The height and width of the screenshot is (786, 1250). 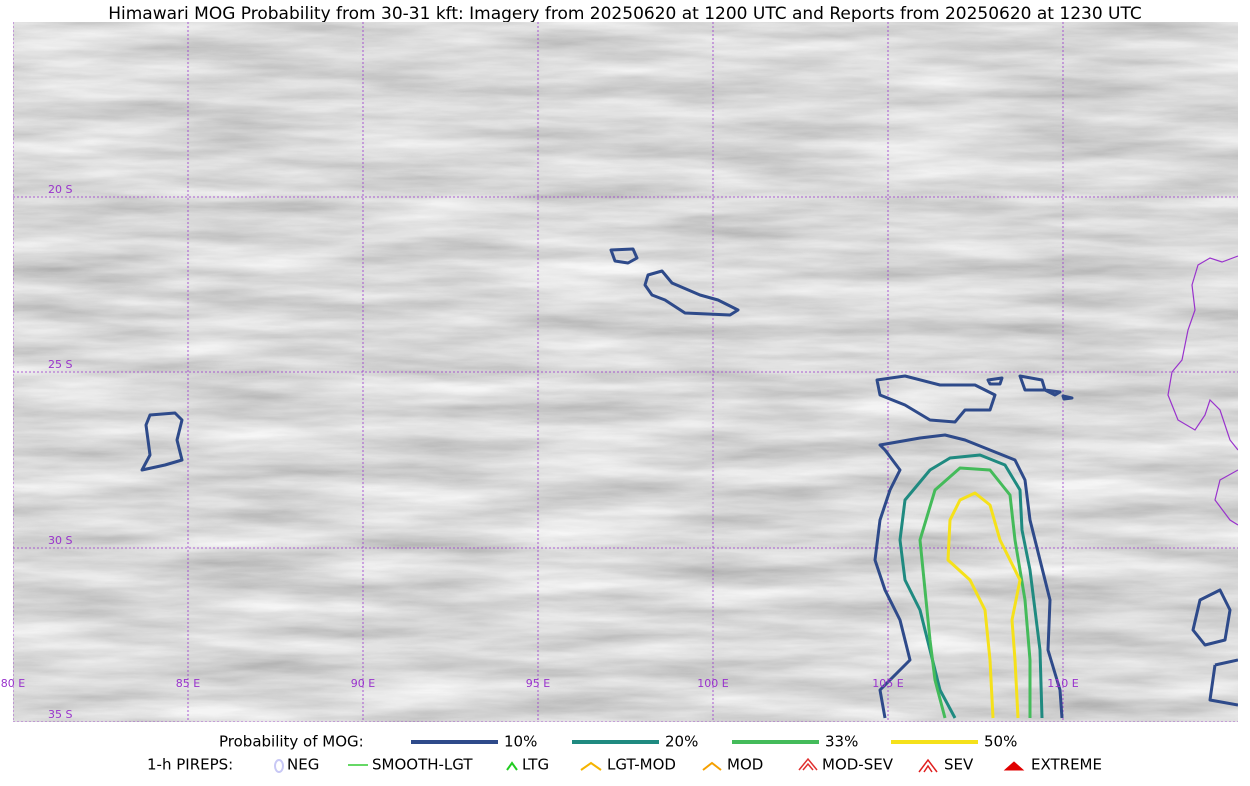 What do you see at coordinates (60, 364) in the screenshot?
I see `lat-label: 25 S` at bounding box center [60, 364].